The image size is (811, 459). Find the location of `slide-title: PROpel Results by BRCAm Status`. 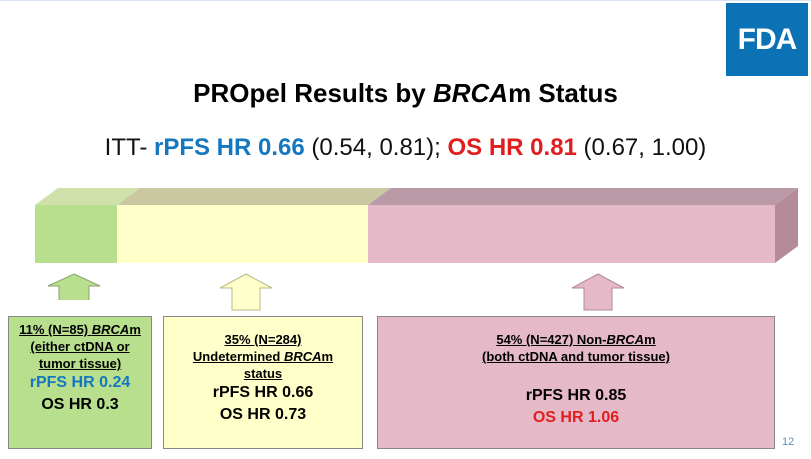

slide-title: PROpel Results by BRCAm Status is located at coordinates (405, 93).